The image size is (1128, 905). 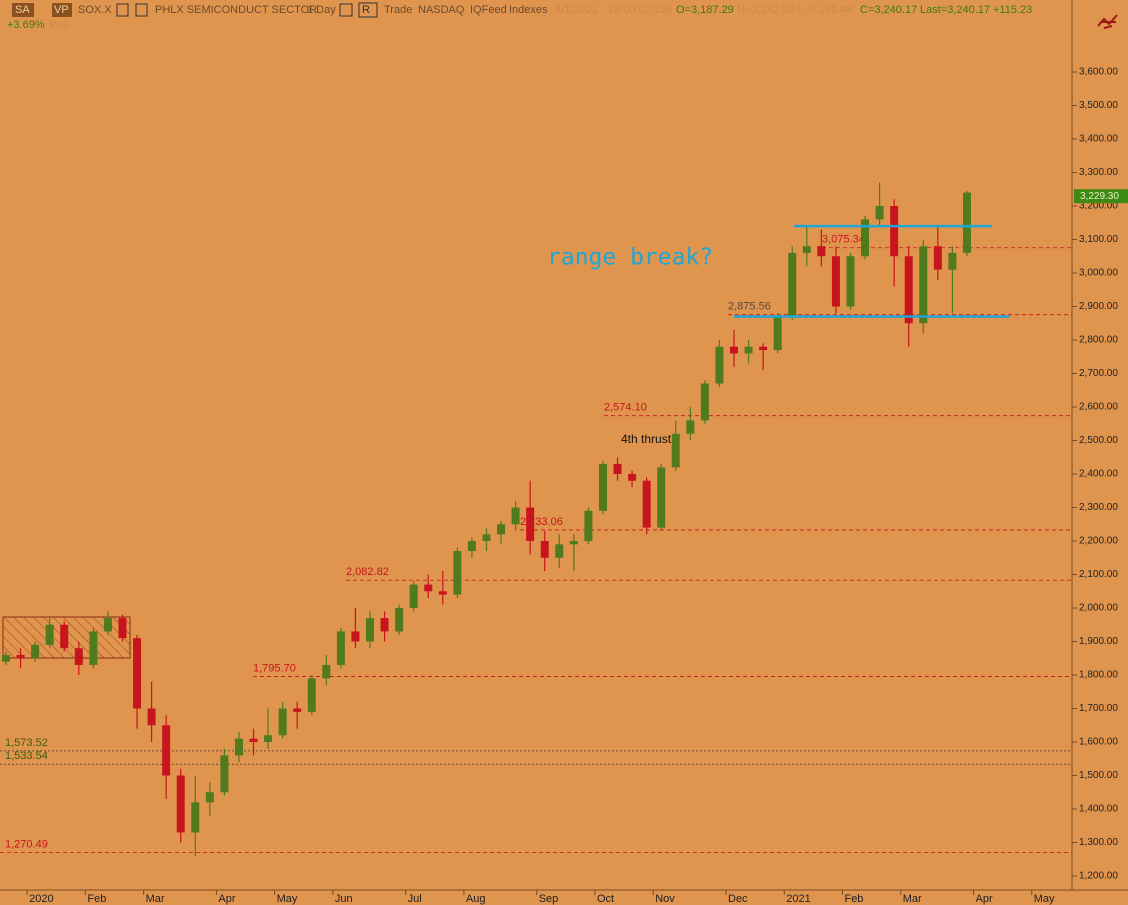 What do you see at coordinates (488, 10) in the screenshot?
I see `feed: IQFeed` at bounding box center [488, 10].